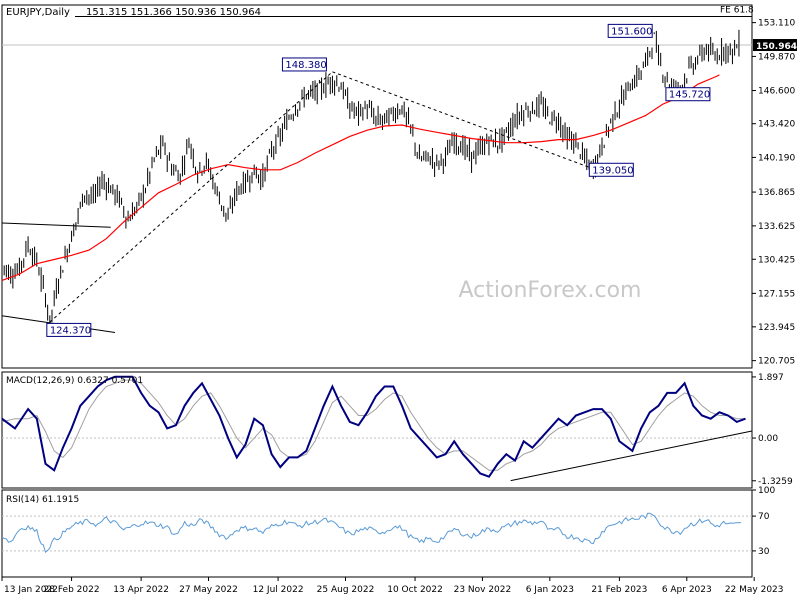 Image resolution: width=800 pixels, height=604 pixels. What do you see at coordinates (776, 193) in the screenshot?
I see `price-axis-tick-label: 136.865` at bounding box center [776, 193].